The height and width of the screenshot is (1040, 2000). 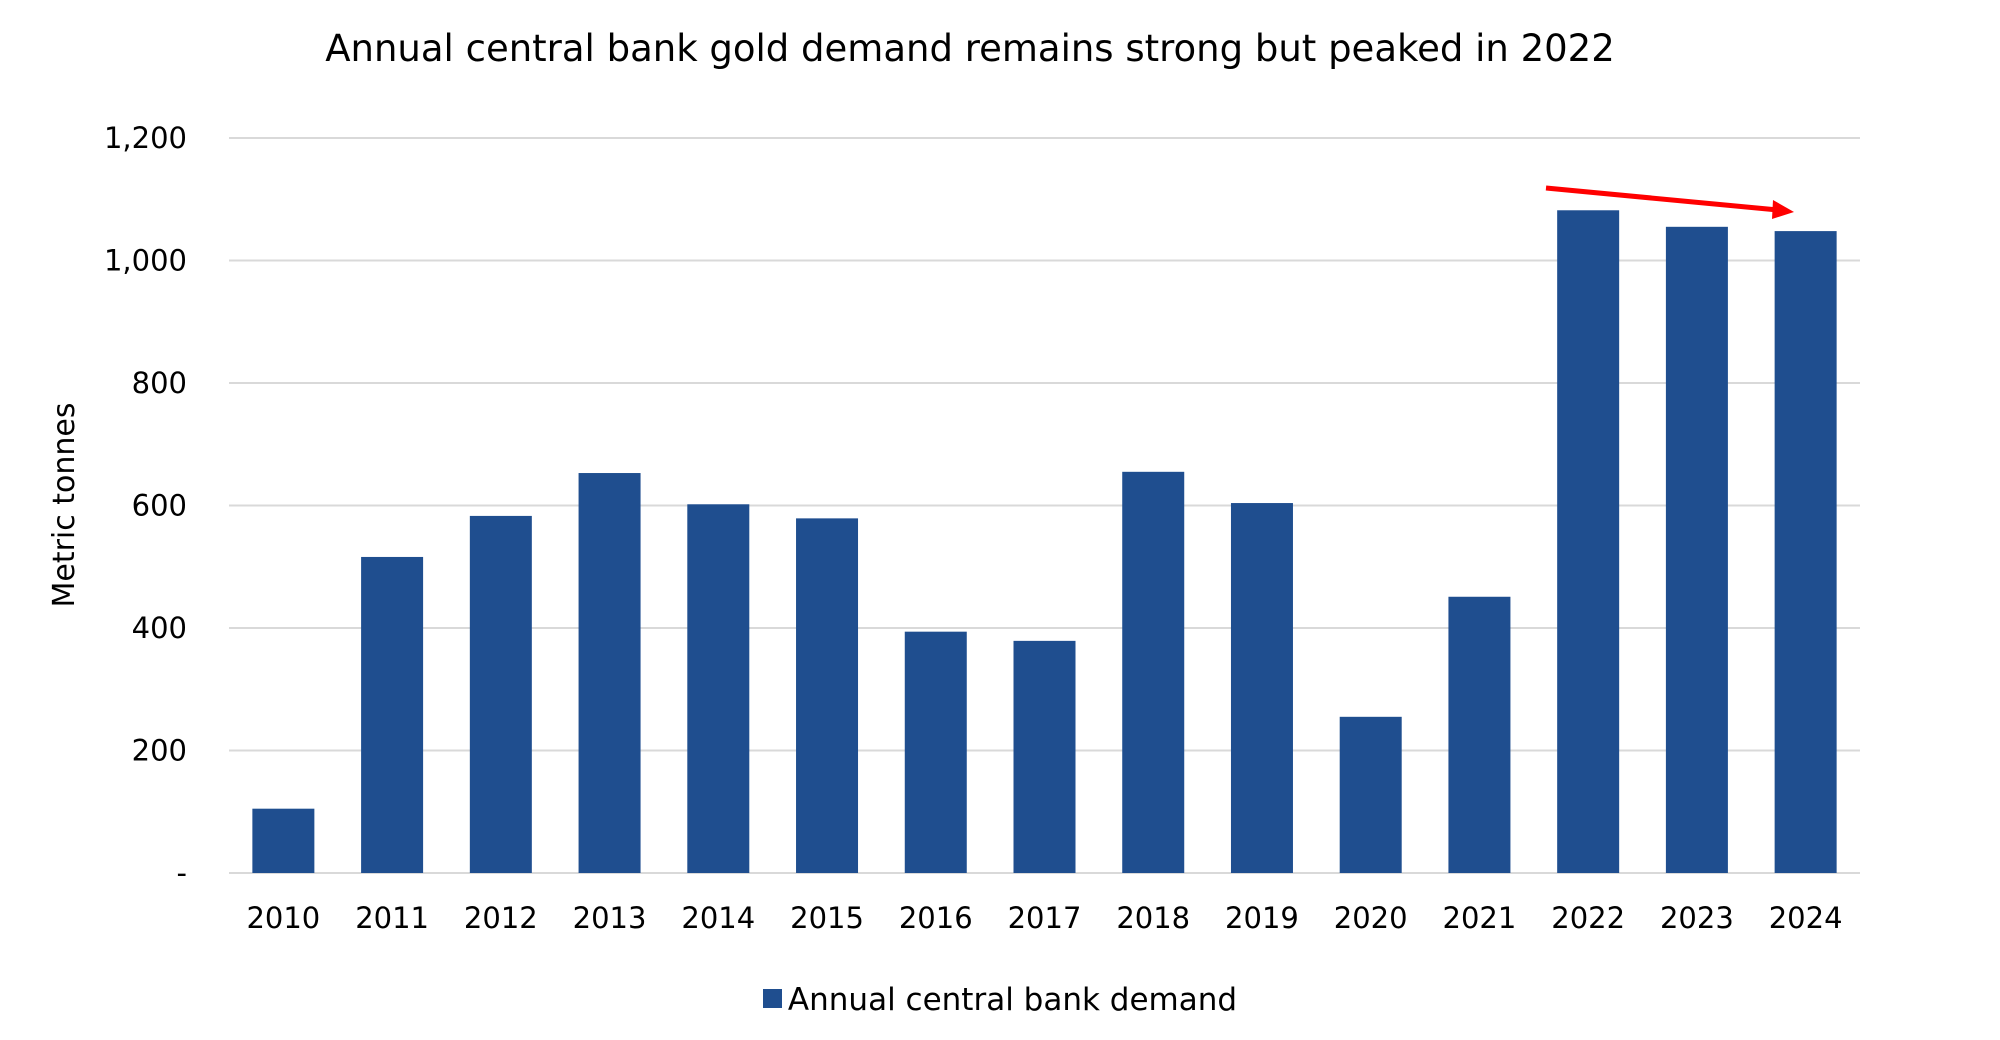 What do you see at coordinates (283, 918) in the screenshot?
I see `x-tick-label: 2010` at bounding box center [283, 918].